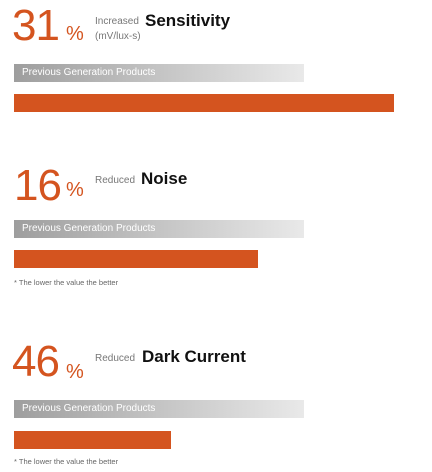  Describe the element at coordinates (118, 36) in the screenshot. I see `unit-label: (mV/lux-s)` at that location.